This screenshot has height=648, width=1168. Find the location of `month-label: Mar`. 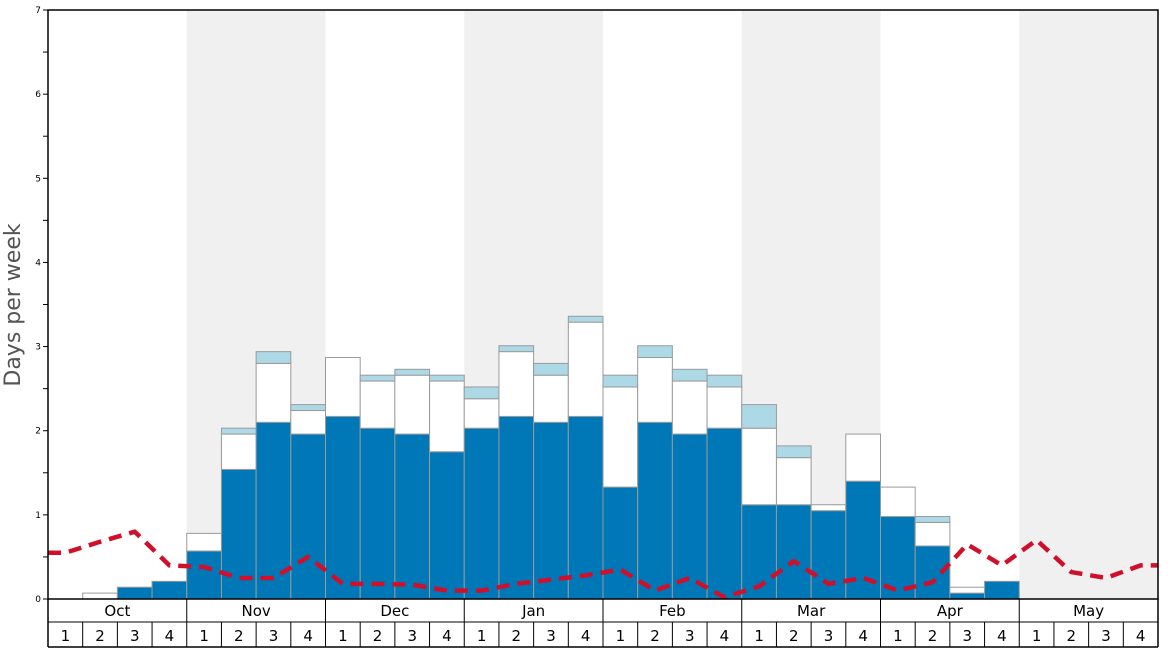

month-label: Mar is located at coordinates (811, 611).